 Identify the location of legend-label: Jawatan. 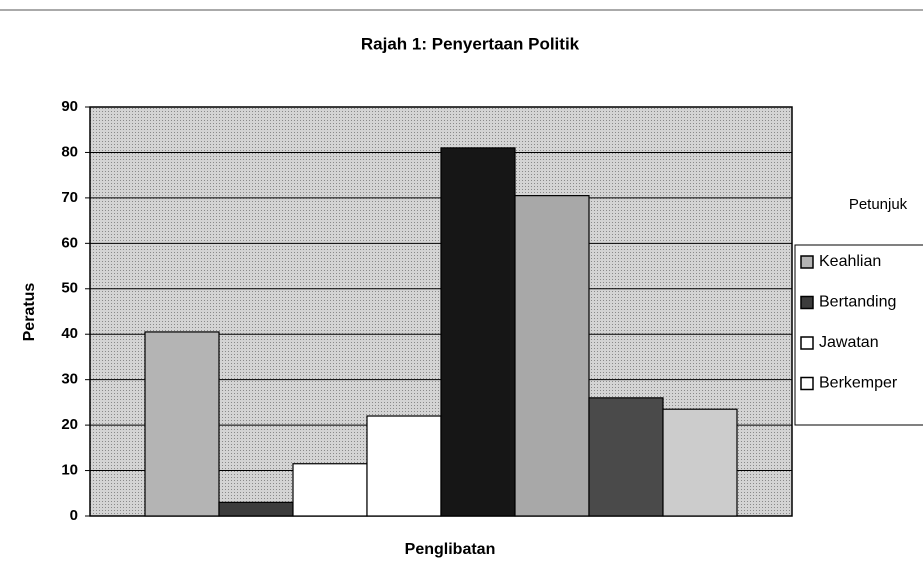
(849, 342).